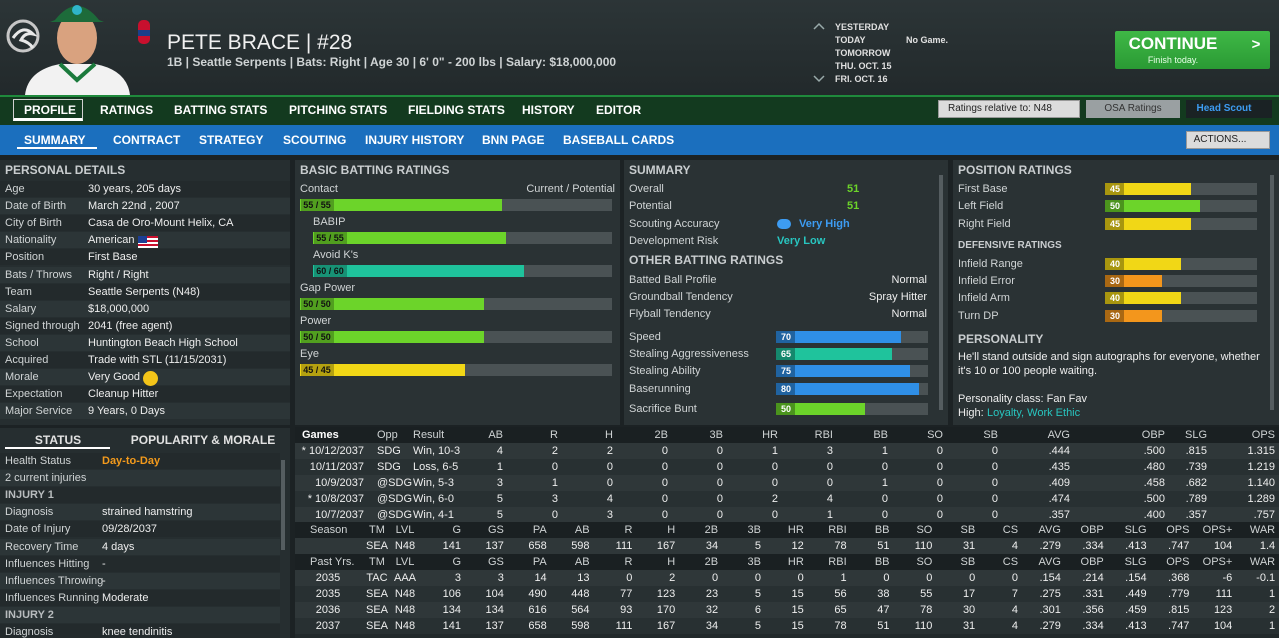 This screenshot has width=1279, height=638. What do you see at coordinates (1114, 189) in the screenshot?
I see `rating-value: 45` at bounding box center [1114, 189].